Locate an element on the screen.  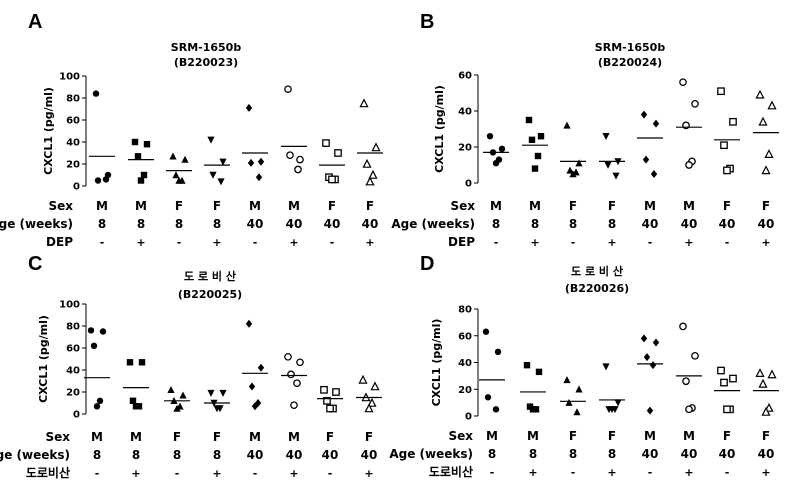
y-tick-label: 0 is located at coordinates (76, 415).